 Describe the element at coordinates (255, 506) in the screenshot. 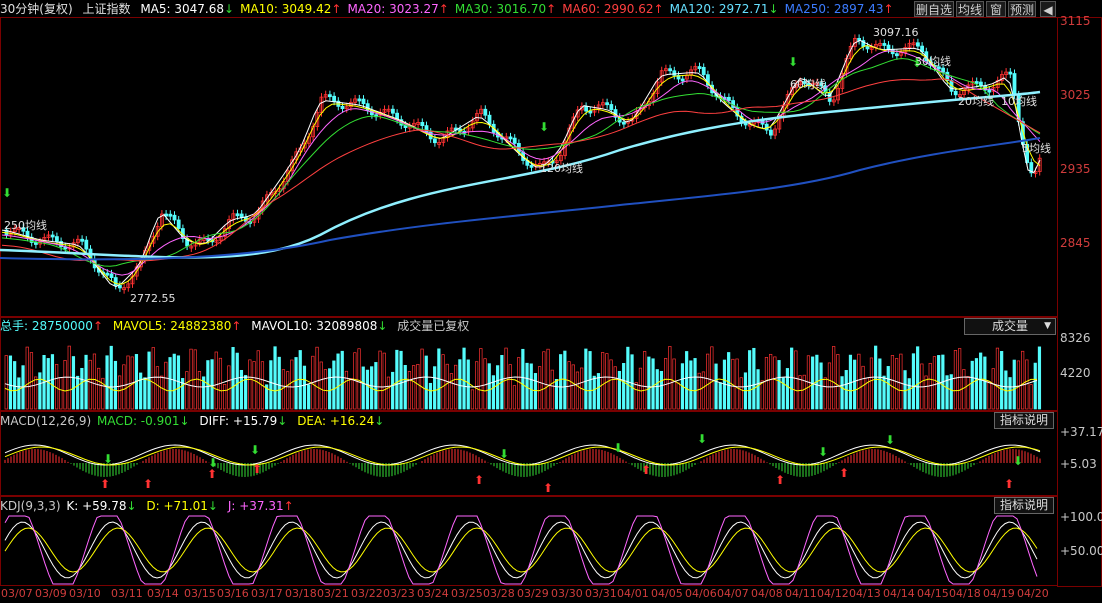

I see `j-value: J: +37.31` at that location.